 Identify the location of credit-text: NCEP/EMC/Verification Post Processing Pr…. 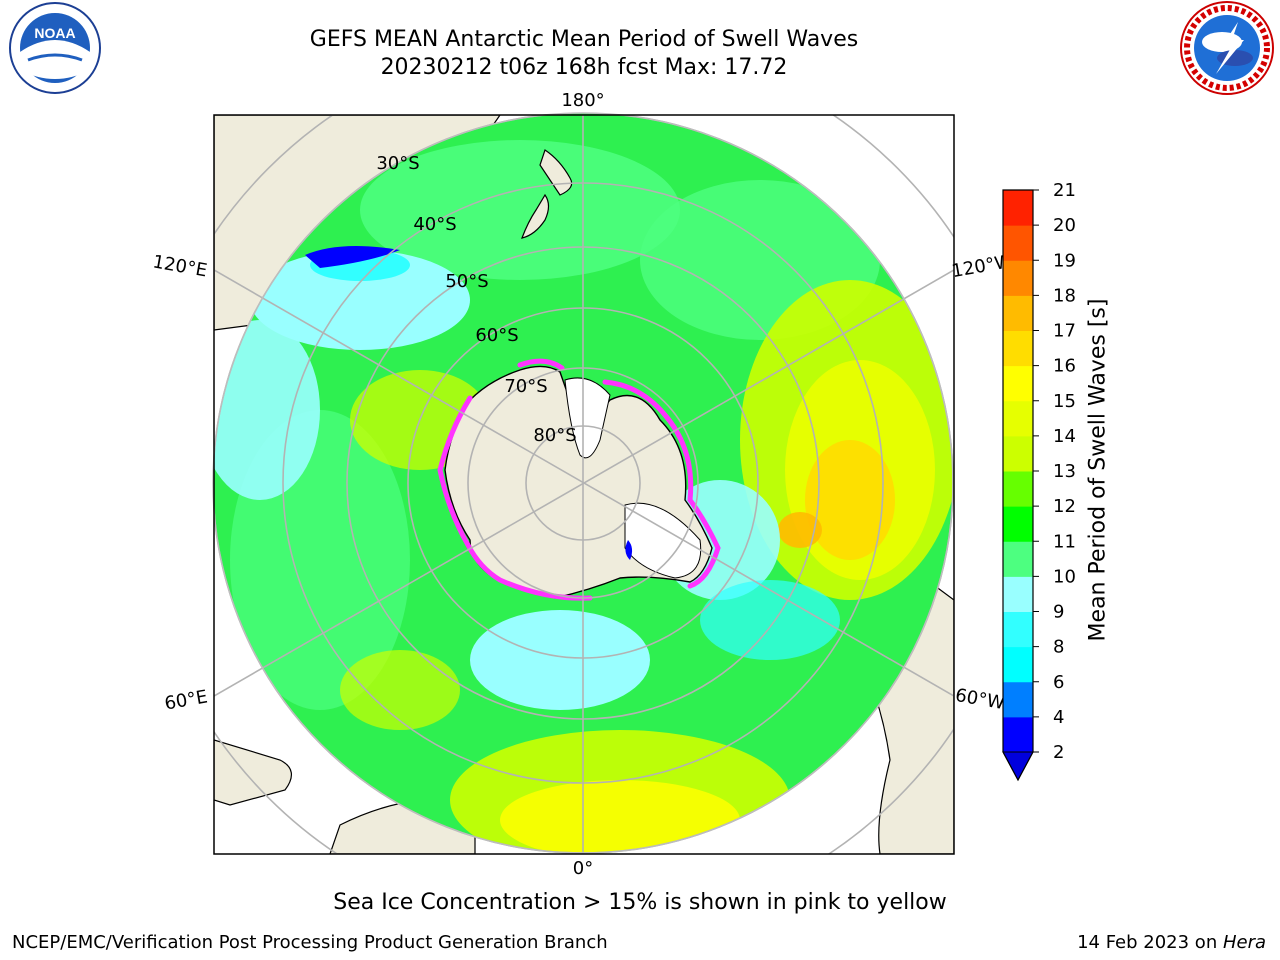
(310, 942).